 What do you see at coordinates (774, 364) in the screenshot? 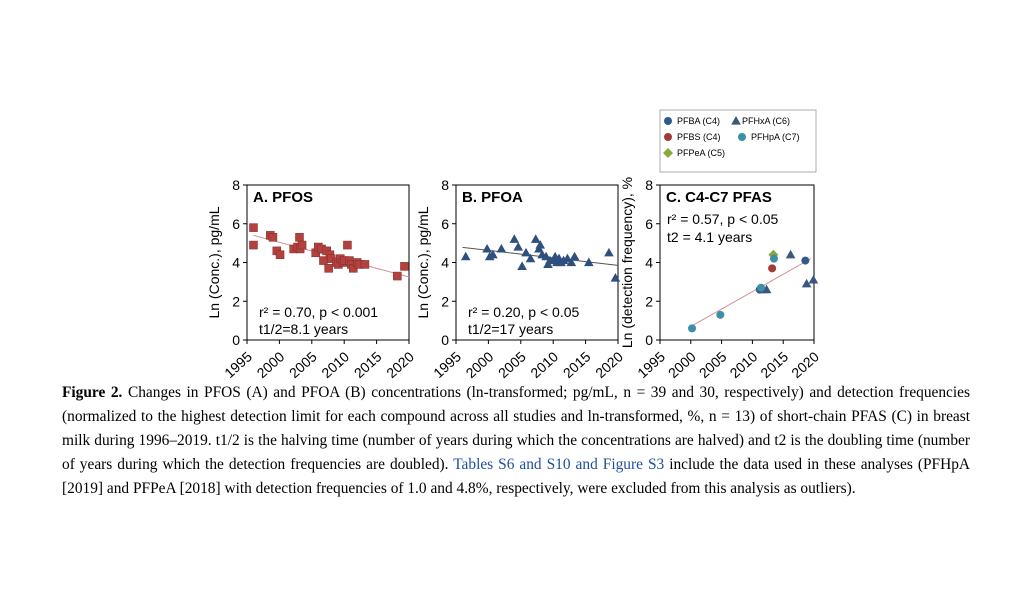
I see `panel-c-x-tick-label: 2015` at bounding box center [774, 364].